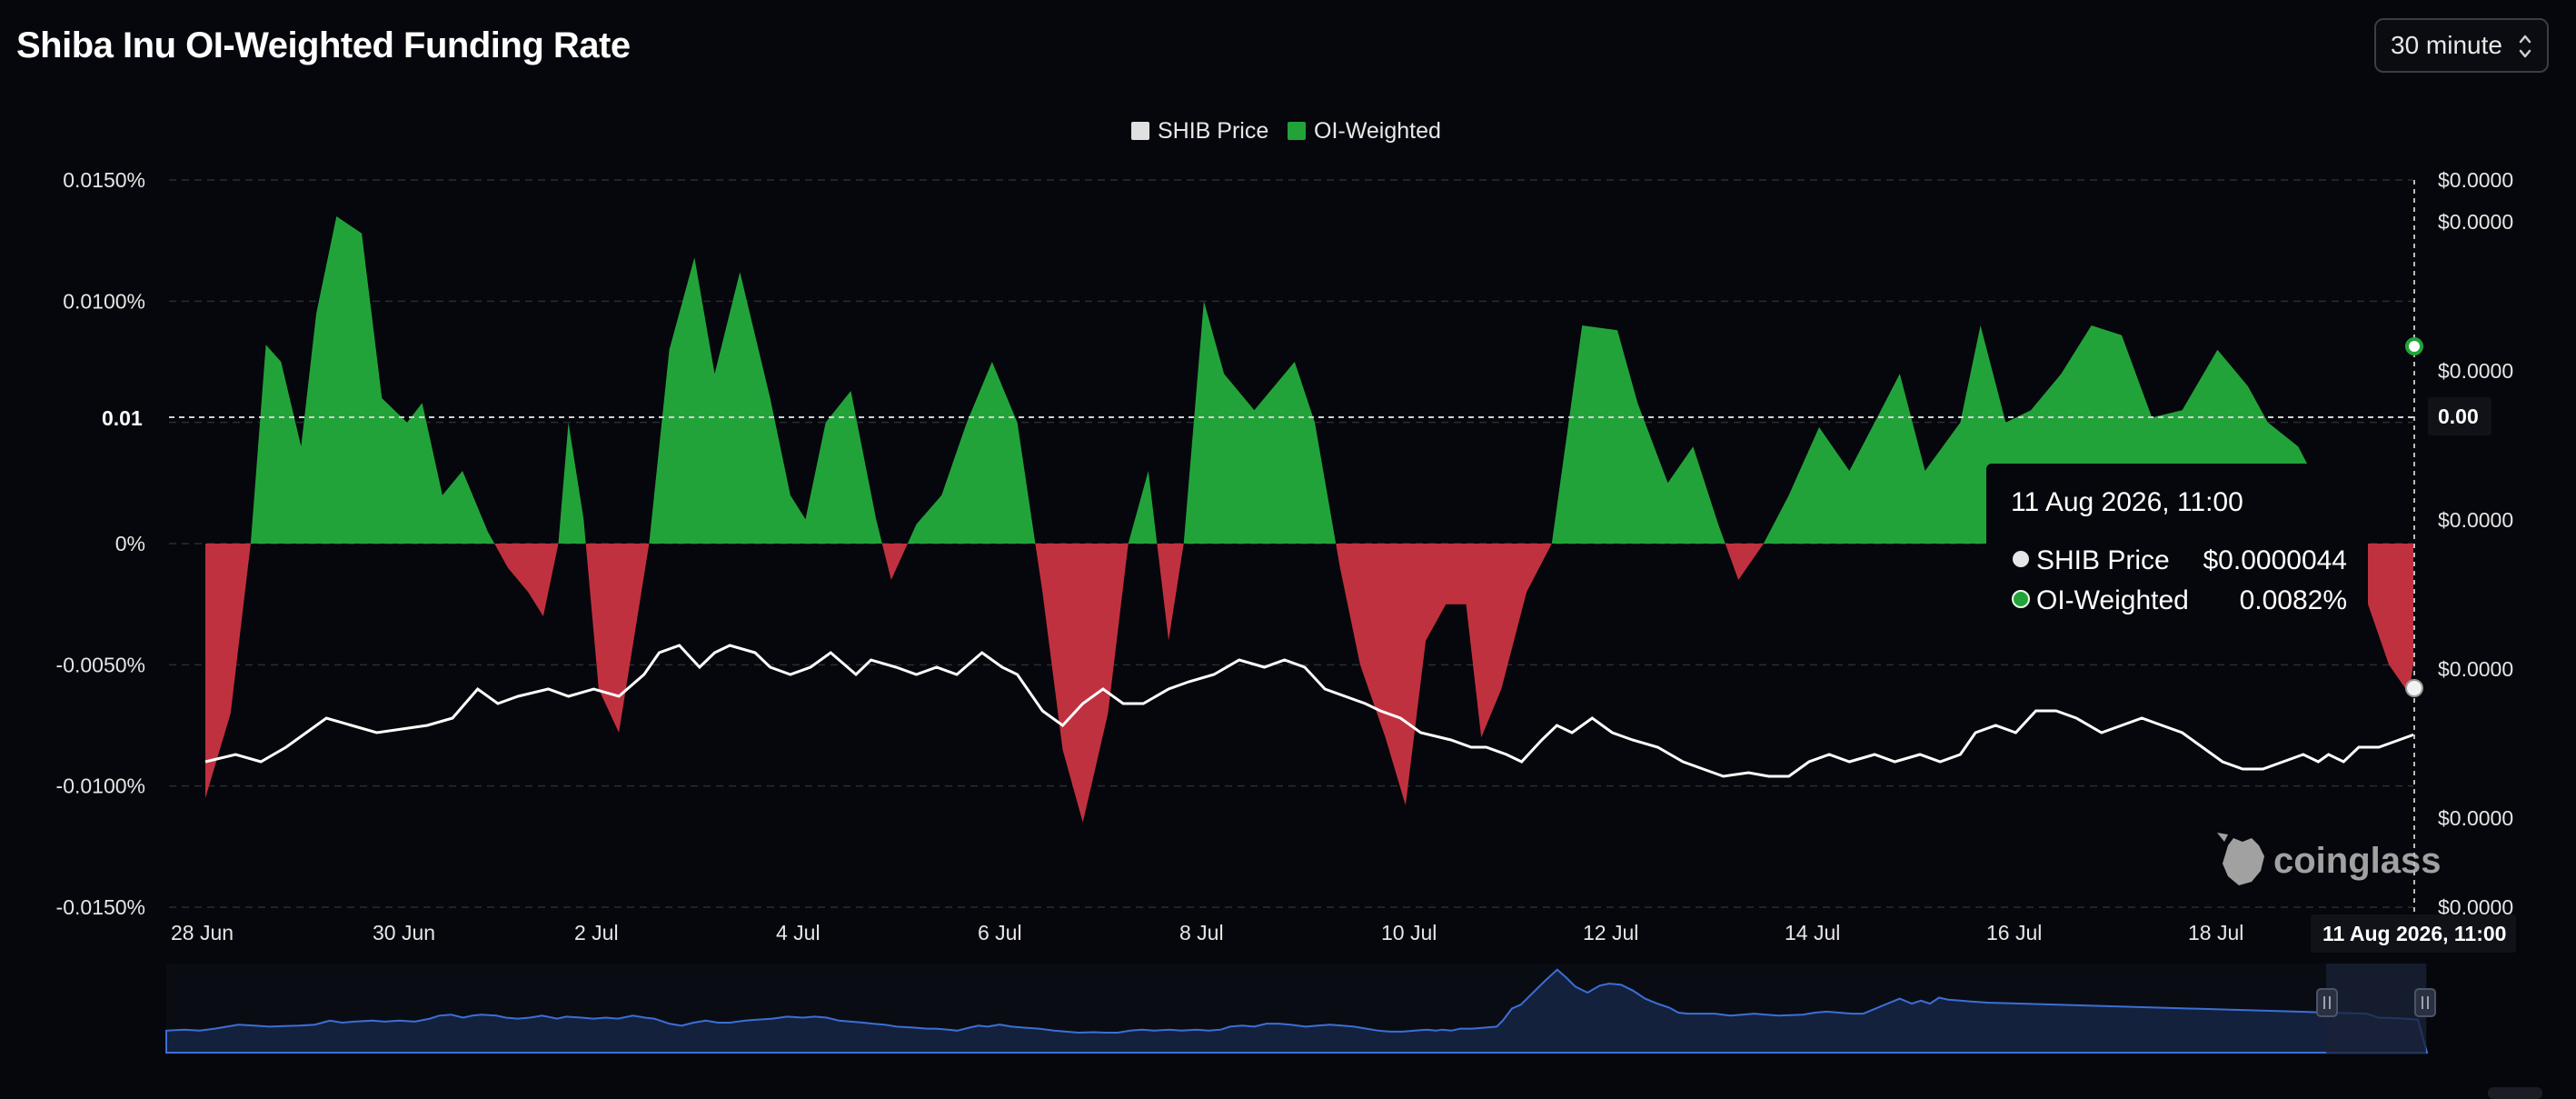 This screenshot has width=2576, height=1099. Describe the element at coordinates (100, 664) in the screenshot. I see `left-axis-tick-label: -0.0050%` at that location.